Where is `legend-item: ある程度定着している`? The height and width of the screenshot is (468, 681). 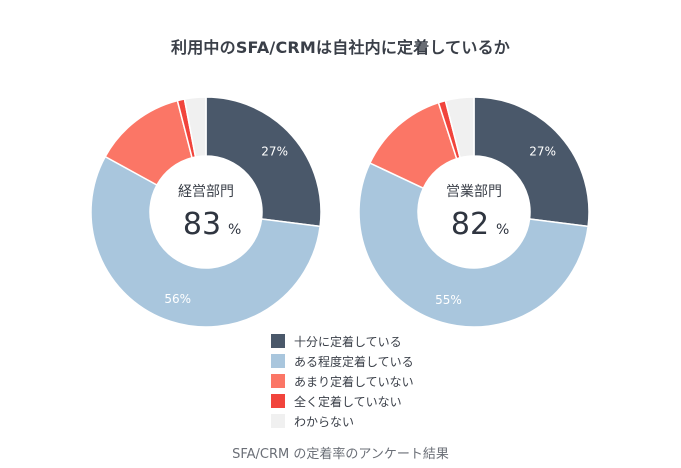
legend-item: ある程度定着している is located at coordinates (342, 361).